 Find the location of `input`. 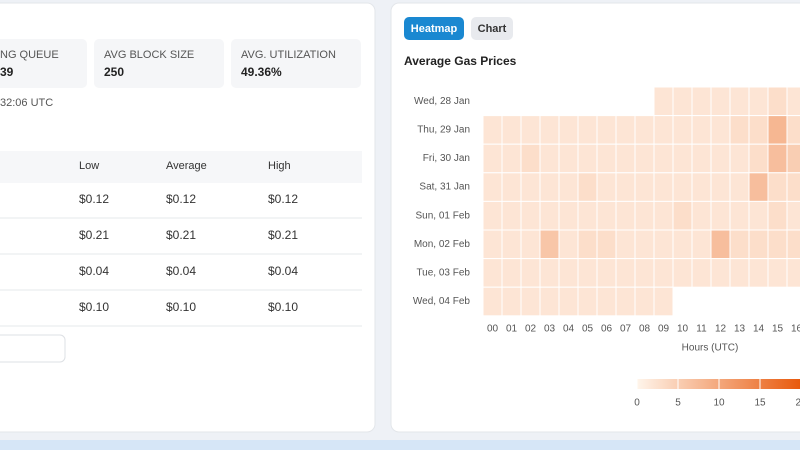

input is located at coordinates (33, 348).